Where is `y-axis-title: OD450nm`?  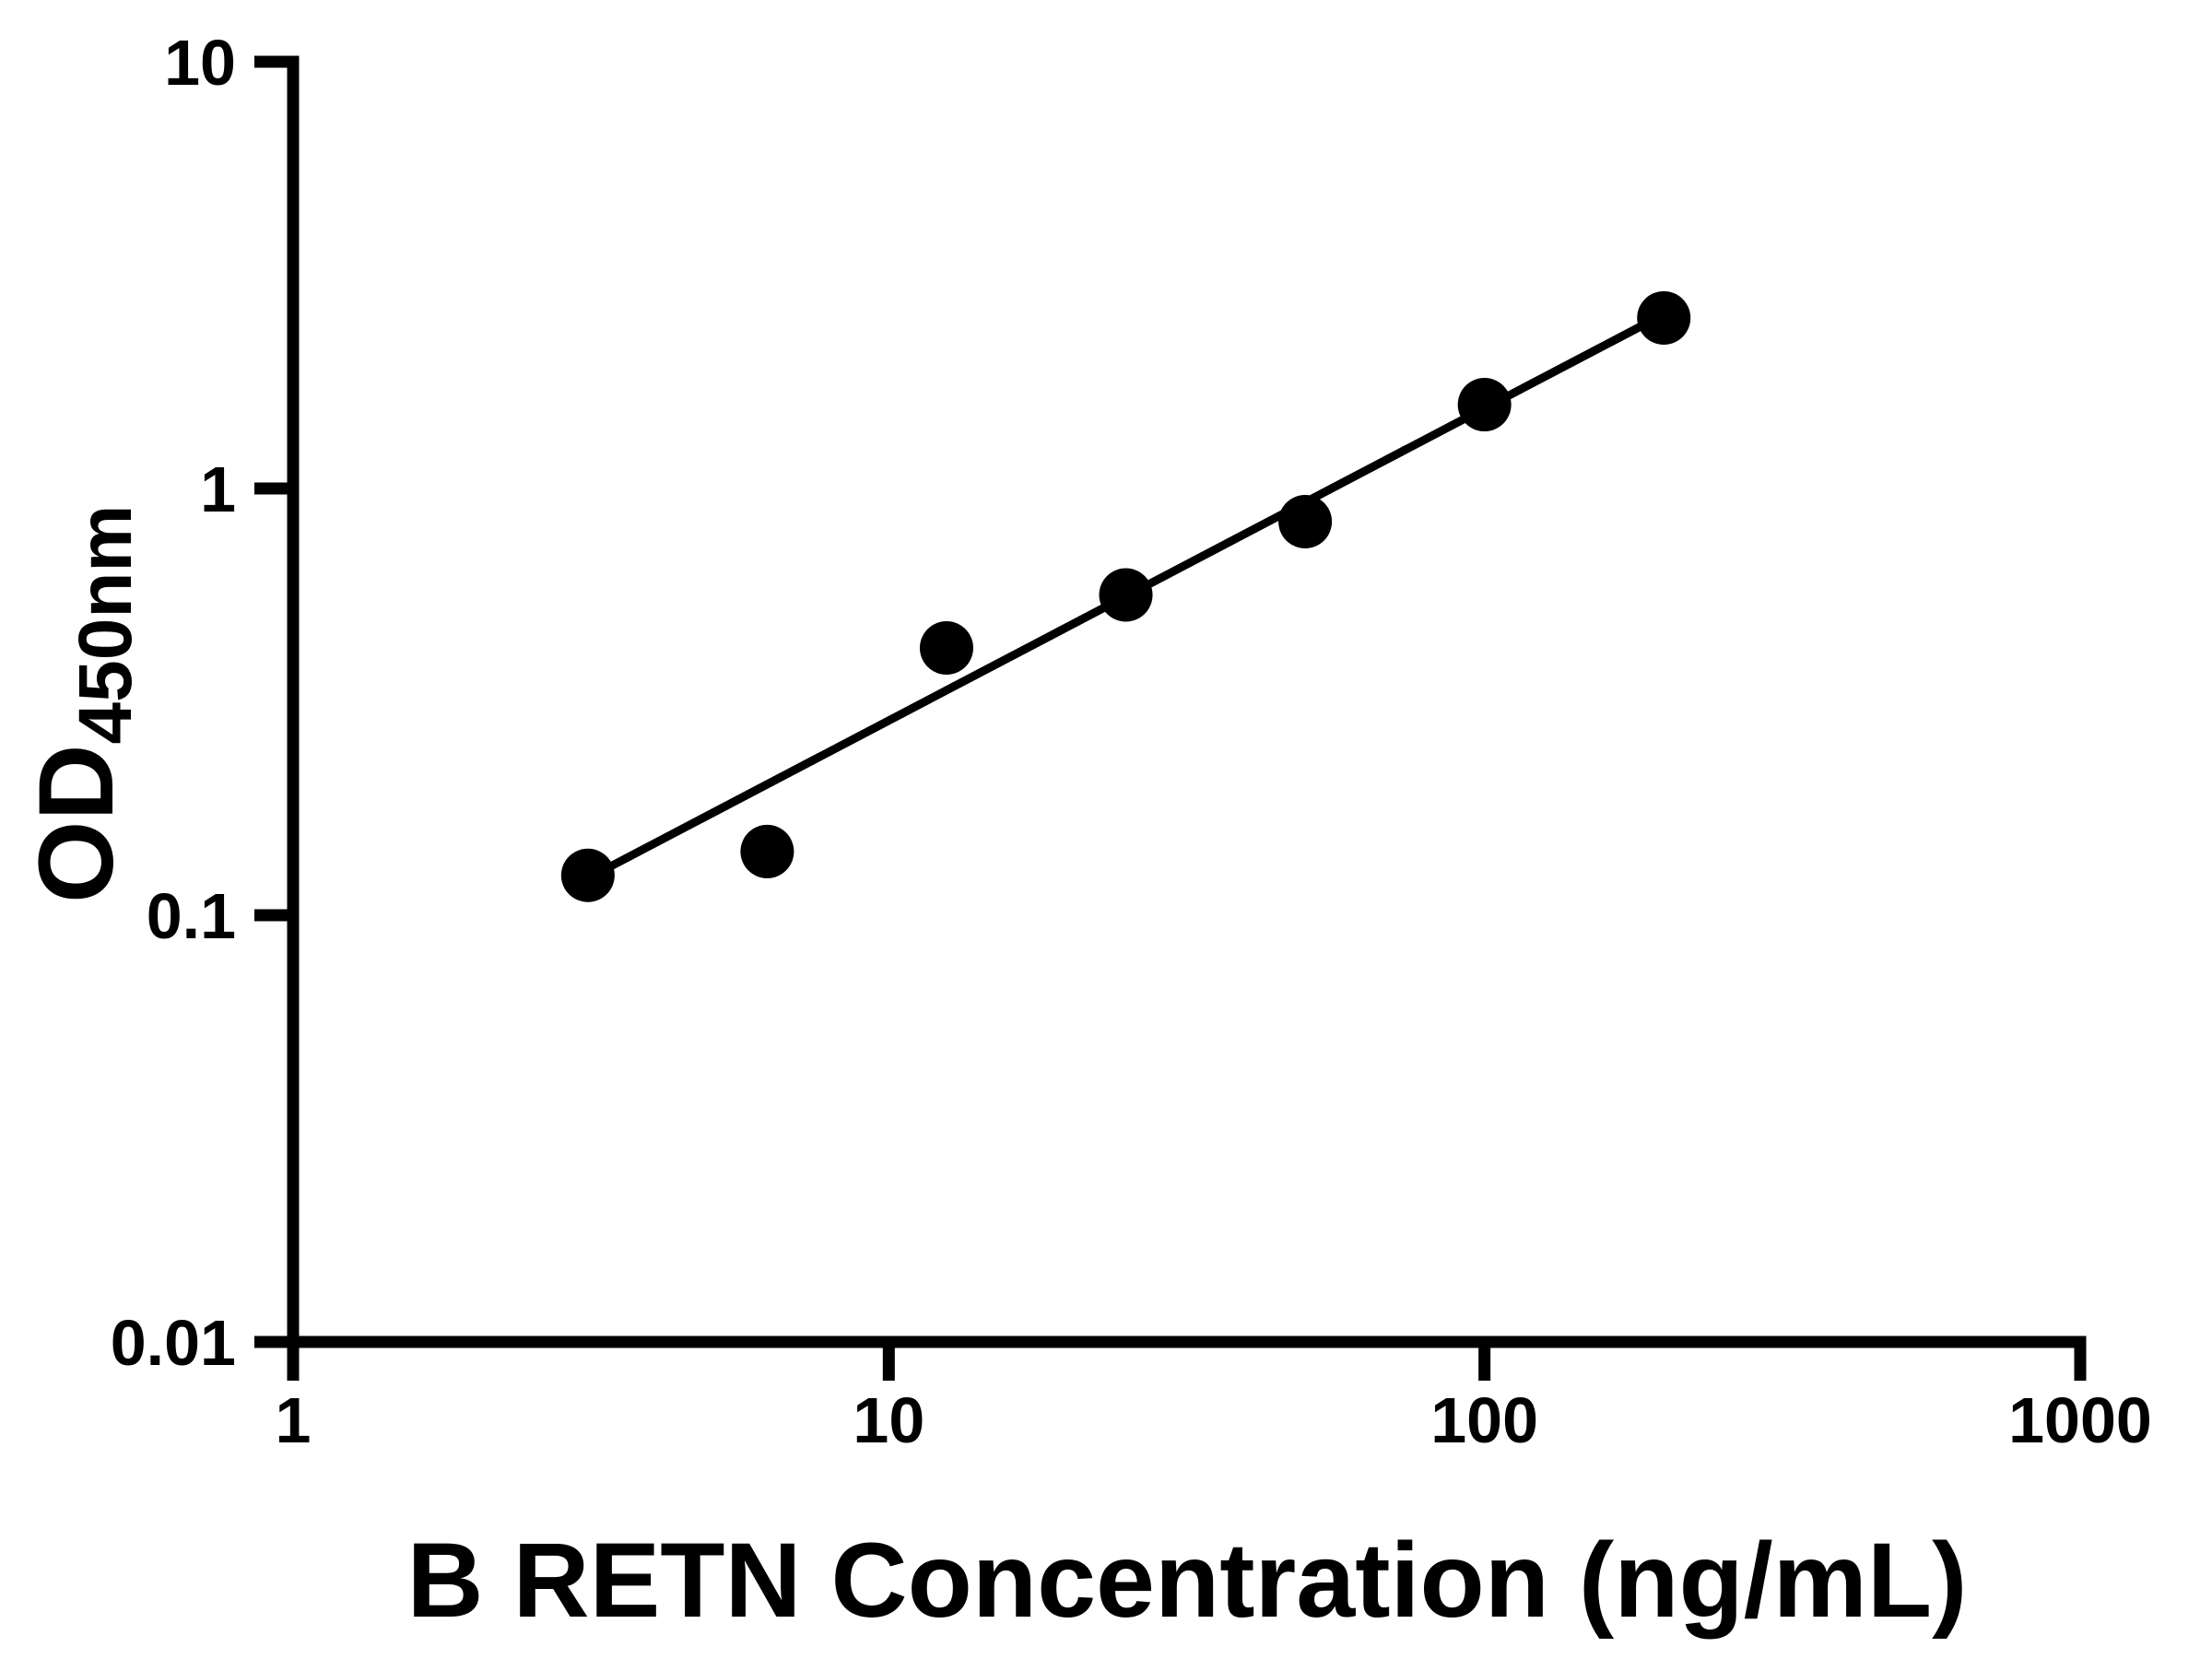 y-axis-title: OD450nm is located at coordinates (82, 704).